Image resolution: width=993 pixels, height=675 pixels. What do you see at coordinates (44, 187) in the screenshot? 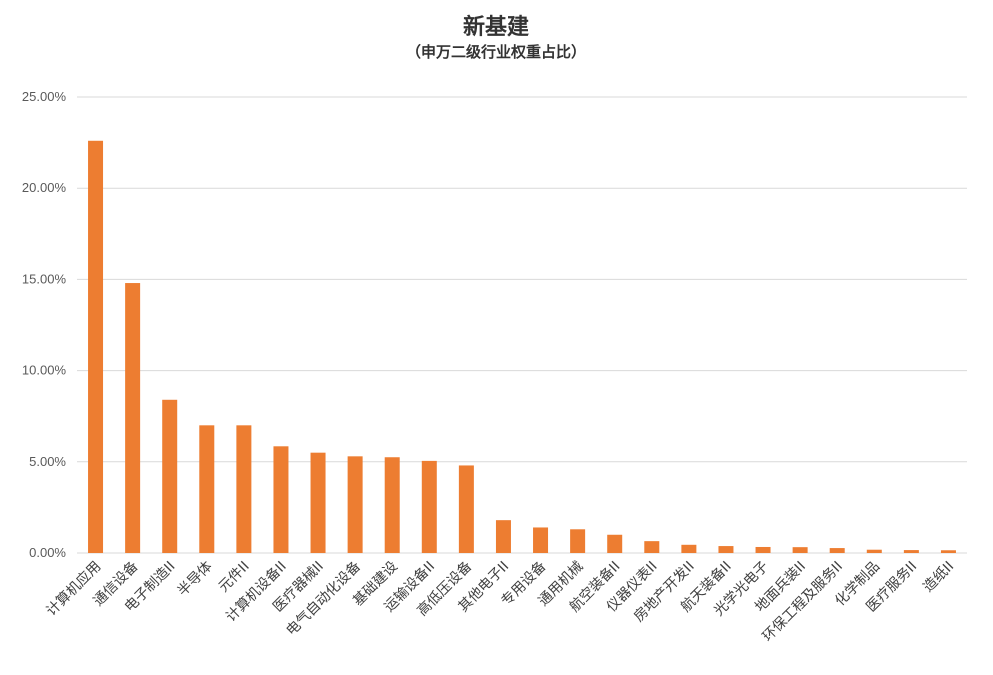
I see `y-tick-label: 20.00%` at bounding box center [44, 187].